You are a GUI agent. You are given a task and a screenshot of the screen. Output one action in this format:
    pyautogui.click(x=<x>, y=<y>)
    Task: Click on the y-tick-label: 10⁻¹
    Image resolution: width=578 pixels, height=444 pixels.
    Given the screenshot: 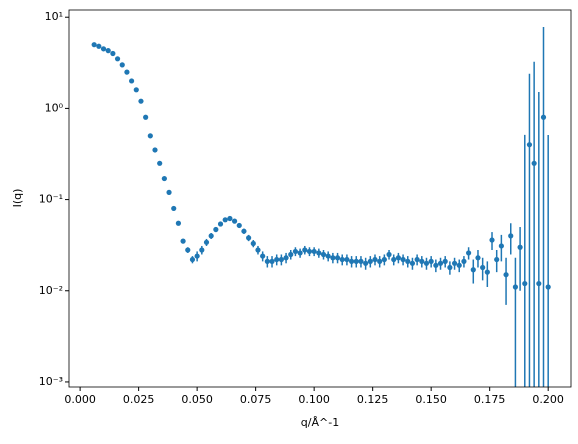 What is the action you would take?
    pyautogui.click(x=51, y=199)
    